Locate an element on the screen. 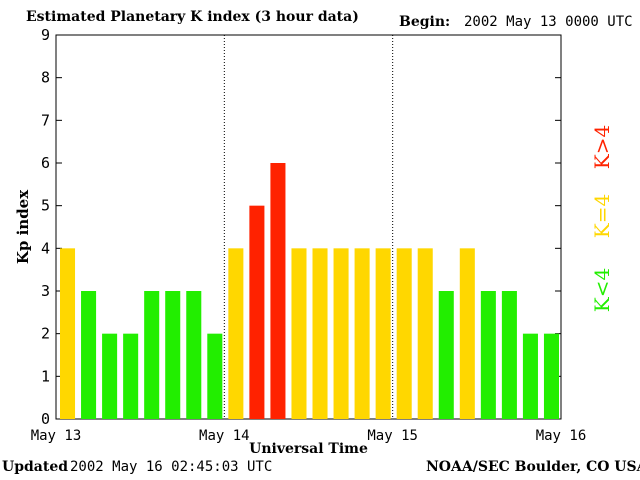 The height and width of the screenshot is (480, 640). y-tick-label: 0 is located at coordinates (45, 419).